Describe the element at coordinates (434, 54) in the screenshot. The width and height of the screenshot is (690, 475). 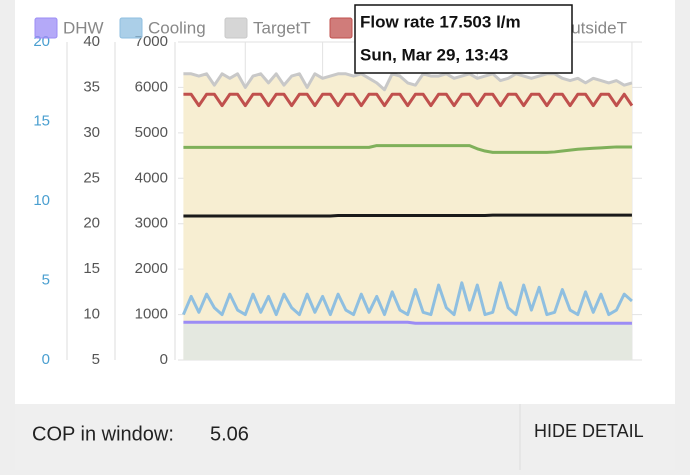
I see `tooltip-date: Sun, Mar 29, 13:43` at that location.